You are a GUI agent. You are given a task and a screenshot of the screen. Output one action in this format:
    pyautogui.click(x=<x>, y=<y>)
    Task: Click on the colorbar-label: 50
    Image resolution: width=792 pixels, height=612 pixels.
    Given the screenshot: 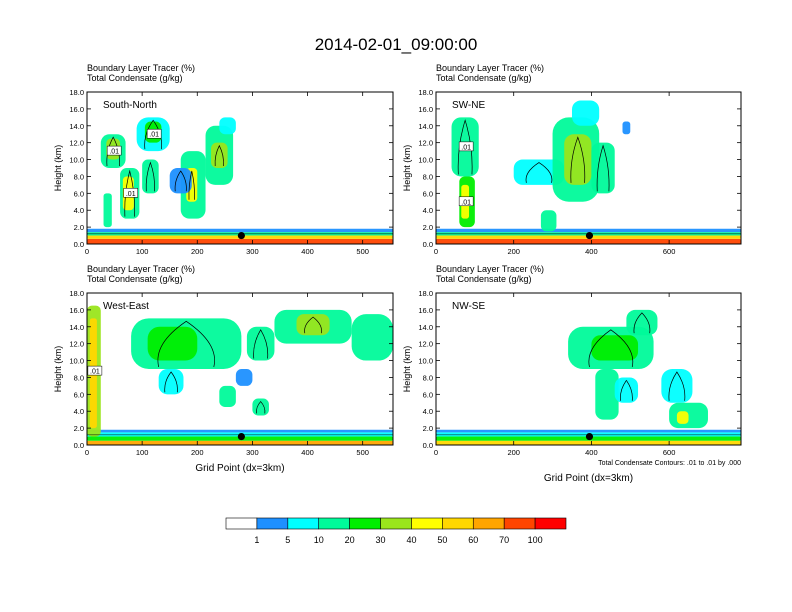 What is the action you would take?
    pyautogui.click(x=442, y=540)
    